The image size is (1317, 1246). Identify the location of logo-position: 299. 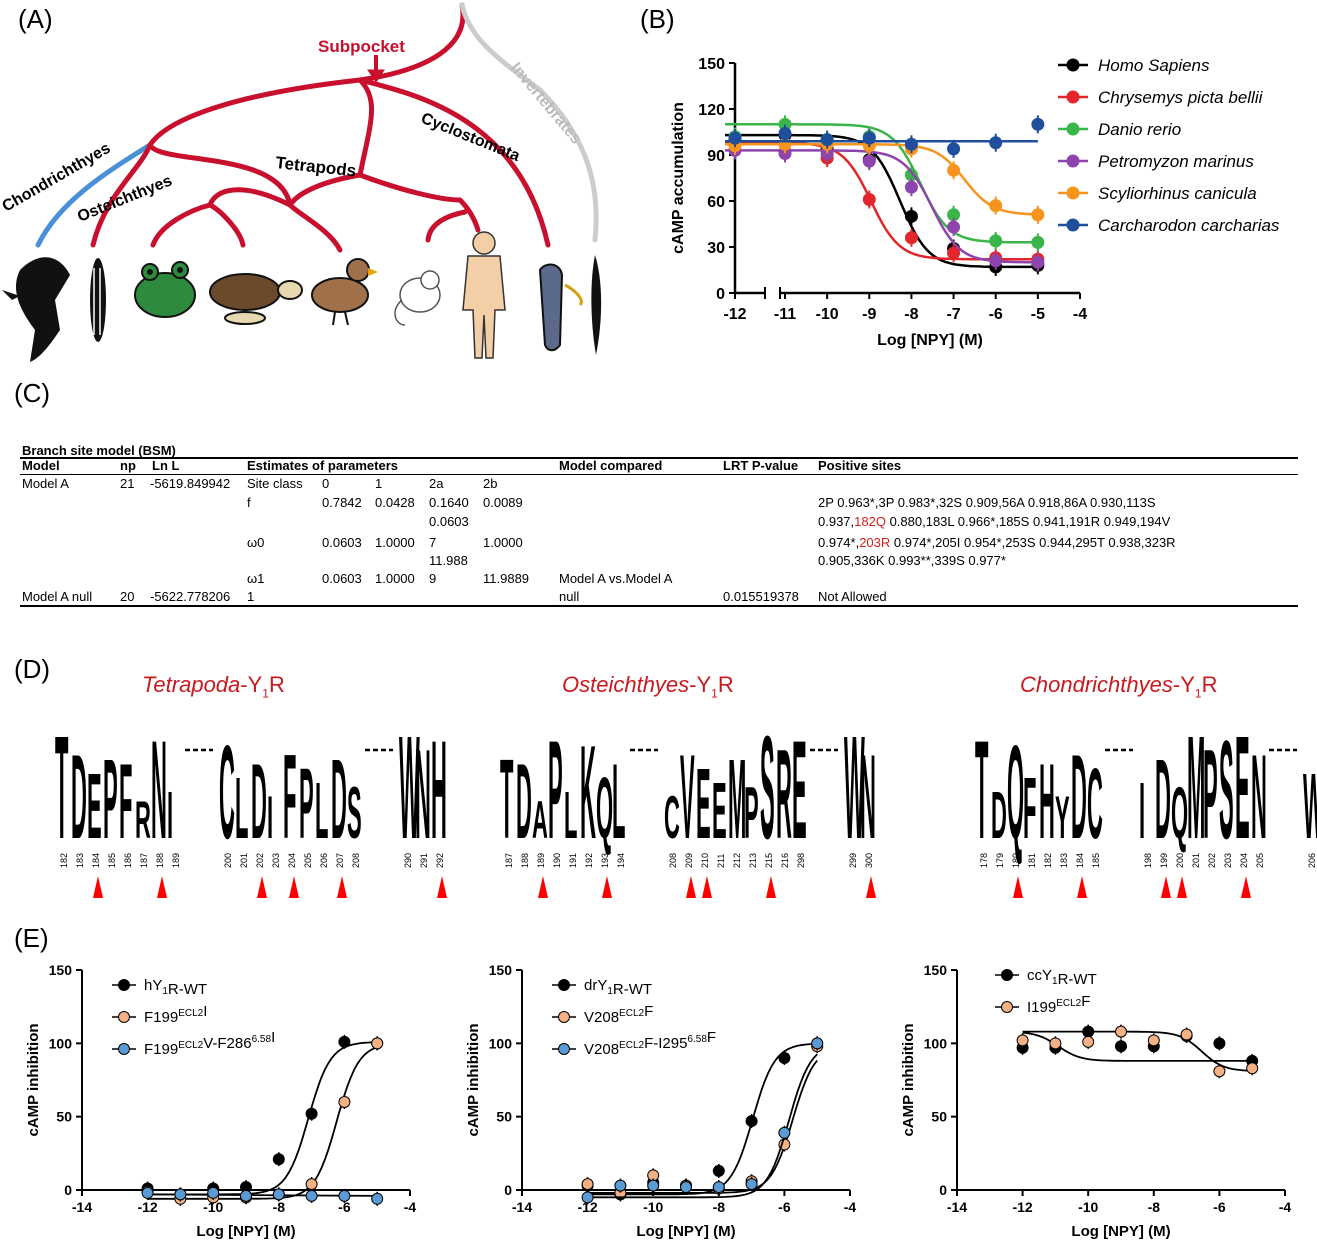
(853, 860).